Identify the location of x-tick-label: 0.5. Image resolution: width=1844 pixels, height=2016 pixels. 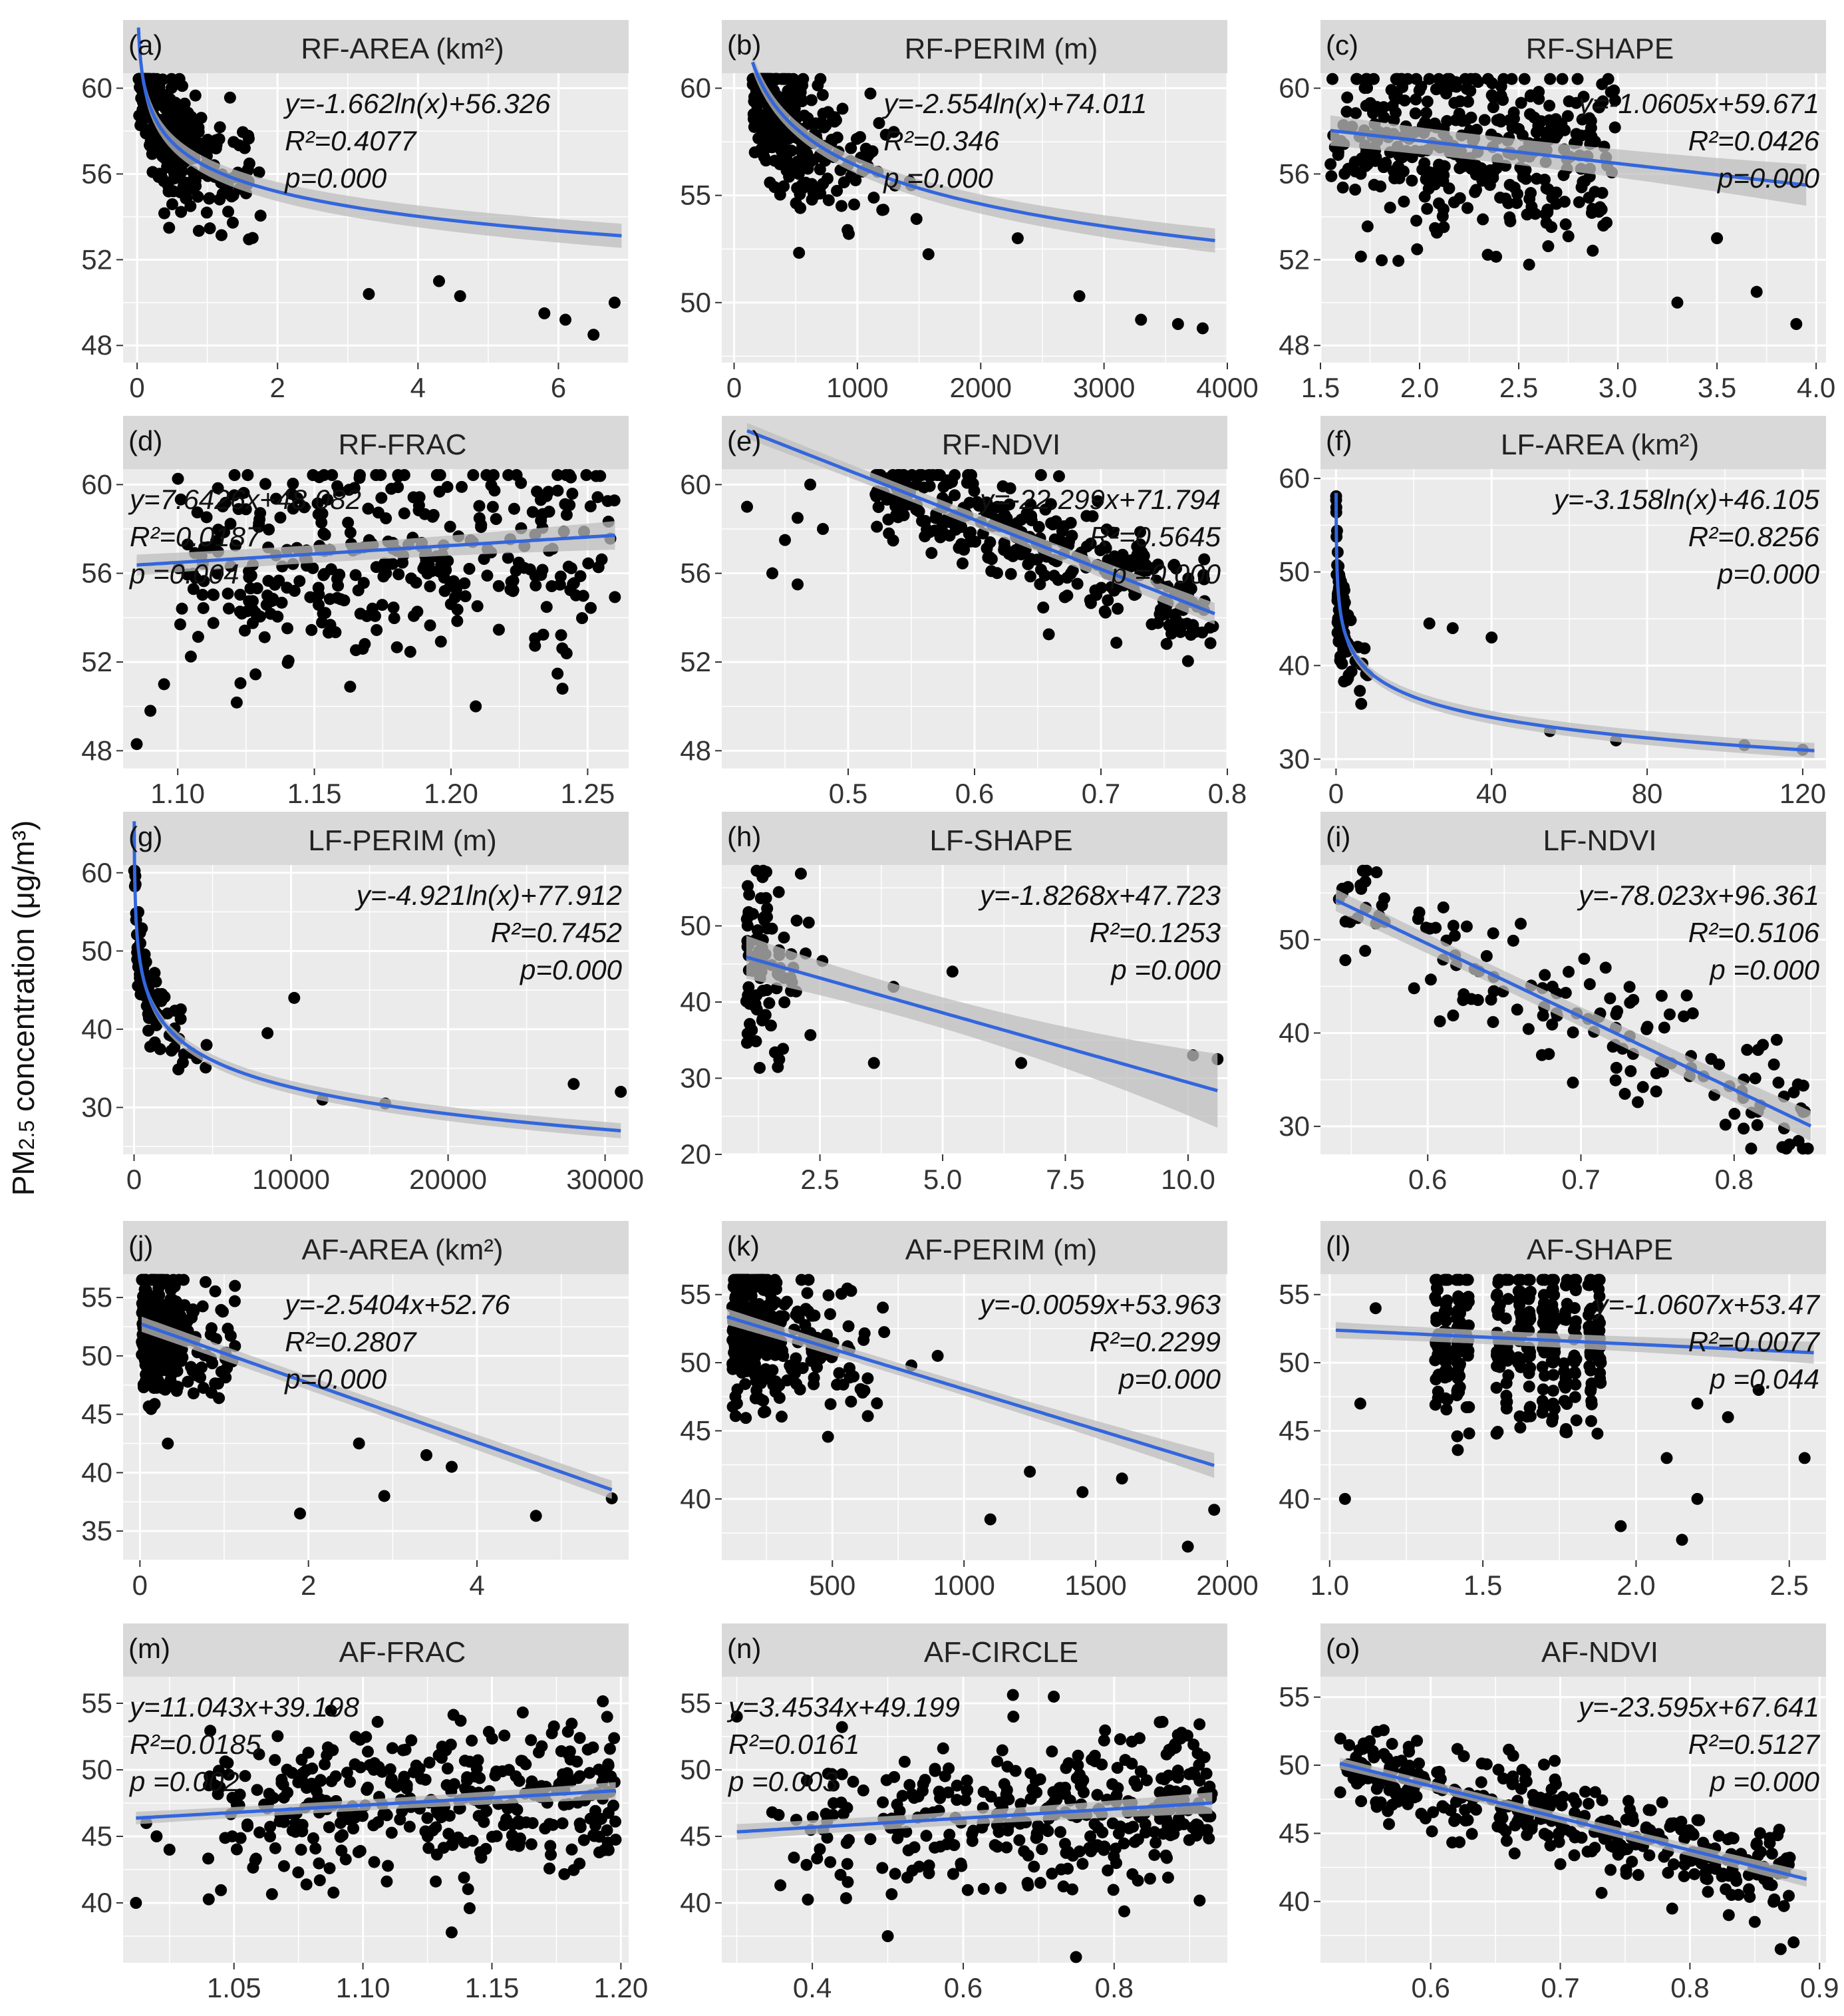
(848, 793).